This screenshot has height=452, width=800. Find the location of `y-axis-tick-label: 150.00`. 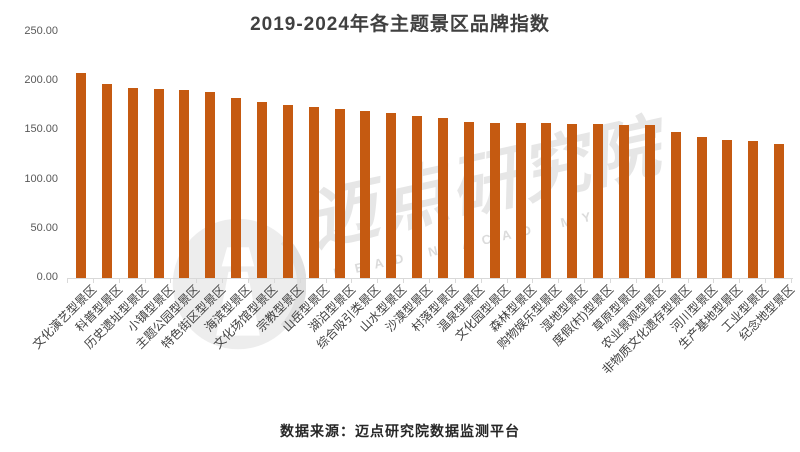

y-axis-tick-label: 150.00 is located at coordinates (41, 129).